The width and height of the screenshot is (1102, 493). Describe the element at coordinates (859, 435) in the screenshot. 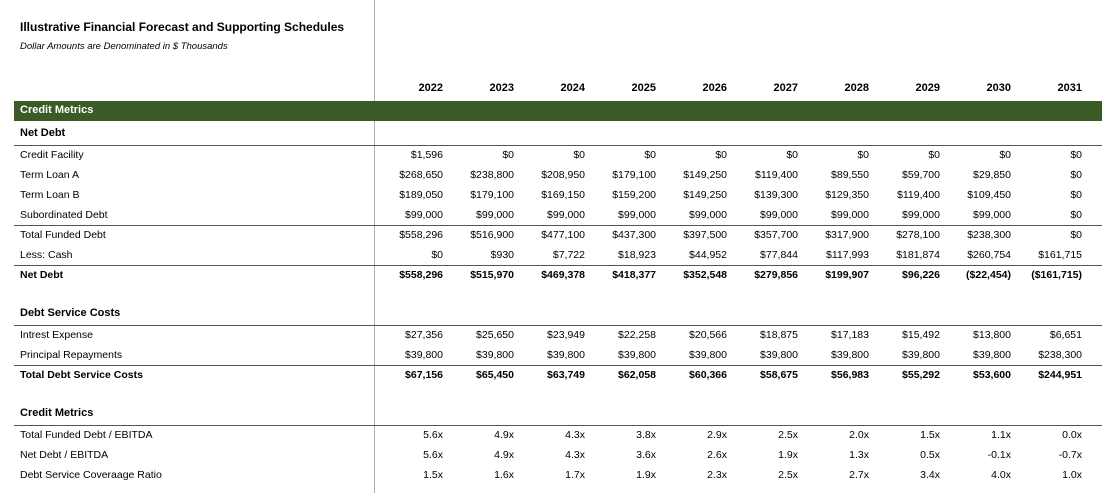

I see `table-cell: 2.0x` at that location.